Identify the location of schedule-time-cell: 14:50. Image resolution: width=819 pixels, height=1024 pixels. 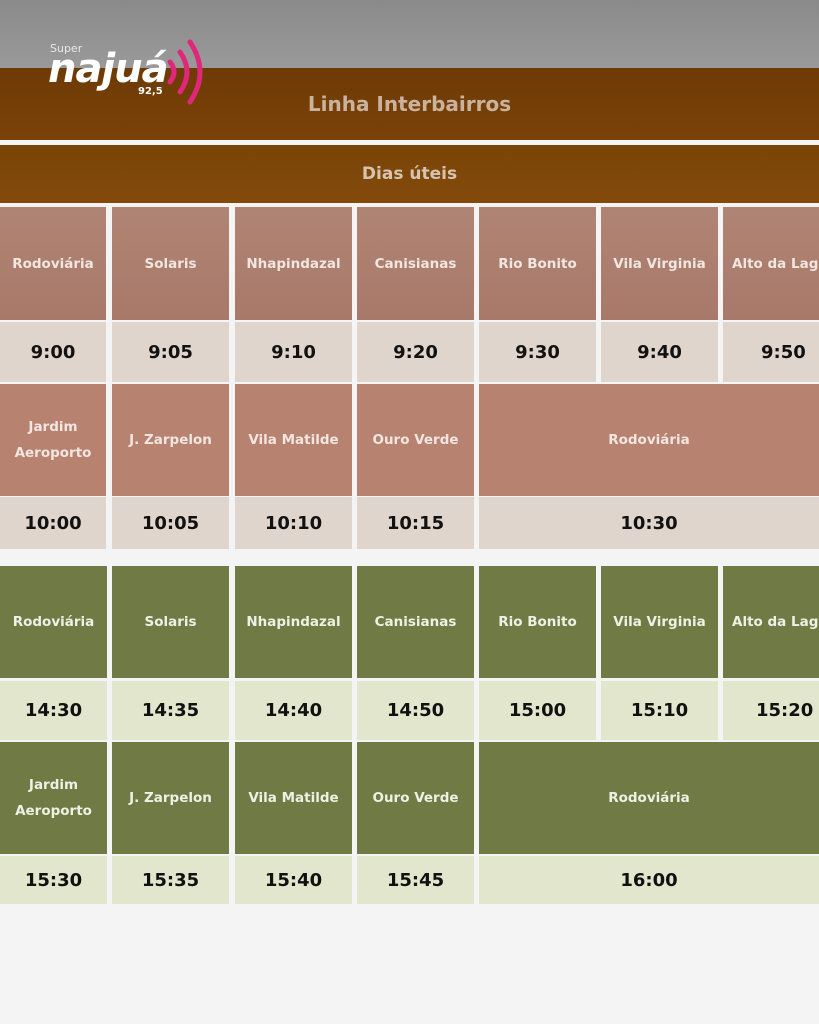
(415, 710).